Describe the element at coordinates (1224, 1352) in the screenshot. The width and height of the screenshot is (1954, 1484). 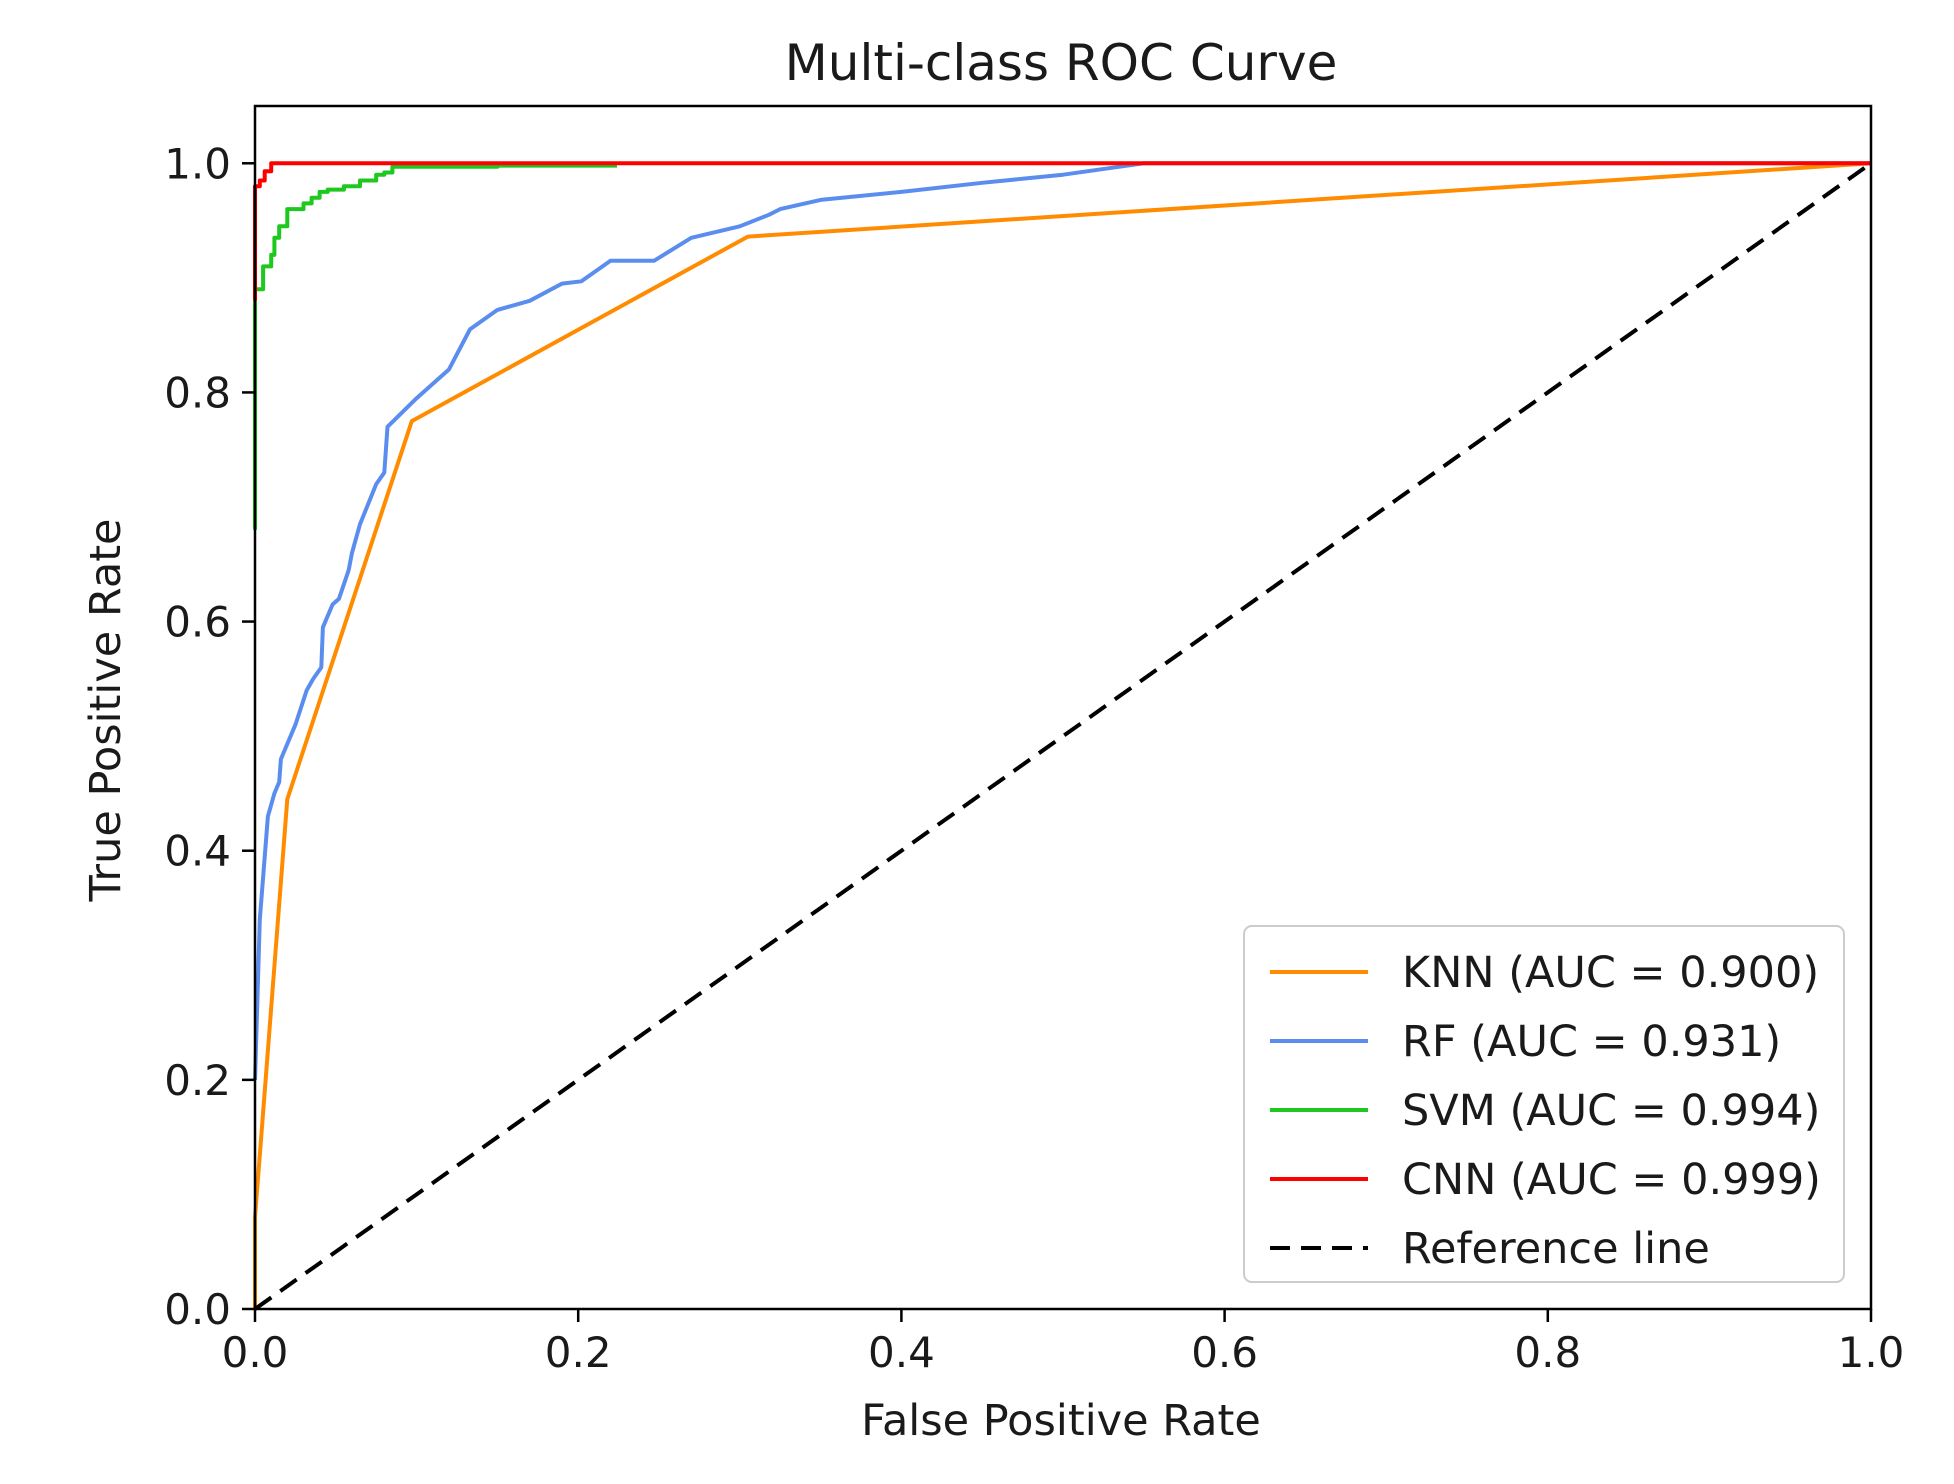
I see `x-tick-label: 0.6` at that location.